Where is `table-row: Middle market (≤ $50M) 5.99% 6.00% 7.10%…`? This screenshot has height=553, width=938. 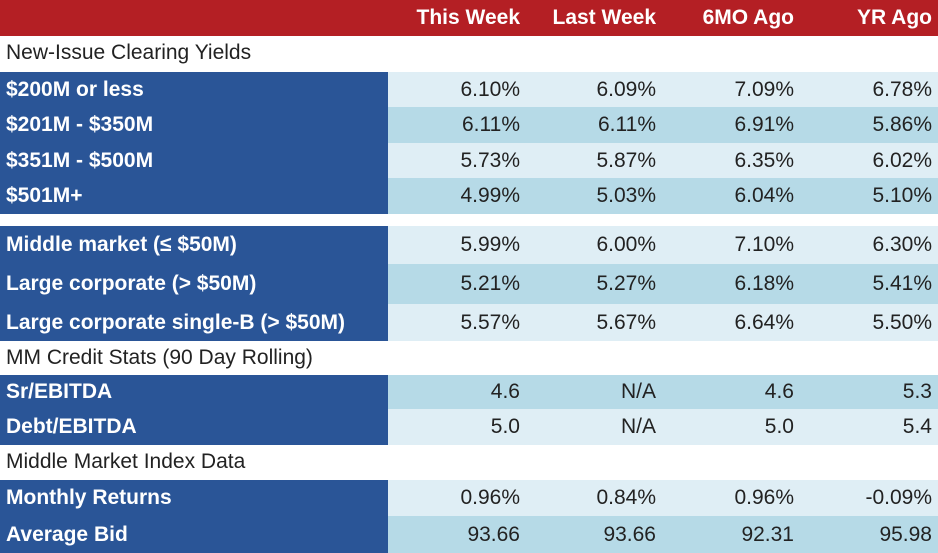
table-row: Middle market (≤ $50M) 5.99% 6.00% 7.10%… is located at coordinates (469, 245).